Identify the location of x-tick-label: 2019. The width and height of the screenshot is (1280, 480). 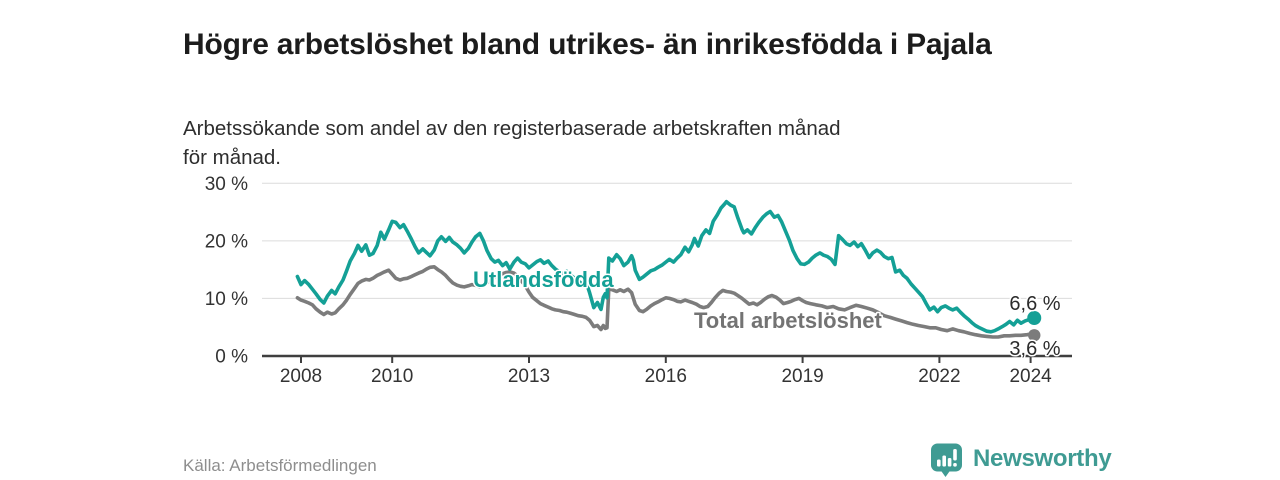
(802, 376).